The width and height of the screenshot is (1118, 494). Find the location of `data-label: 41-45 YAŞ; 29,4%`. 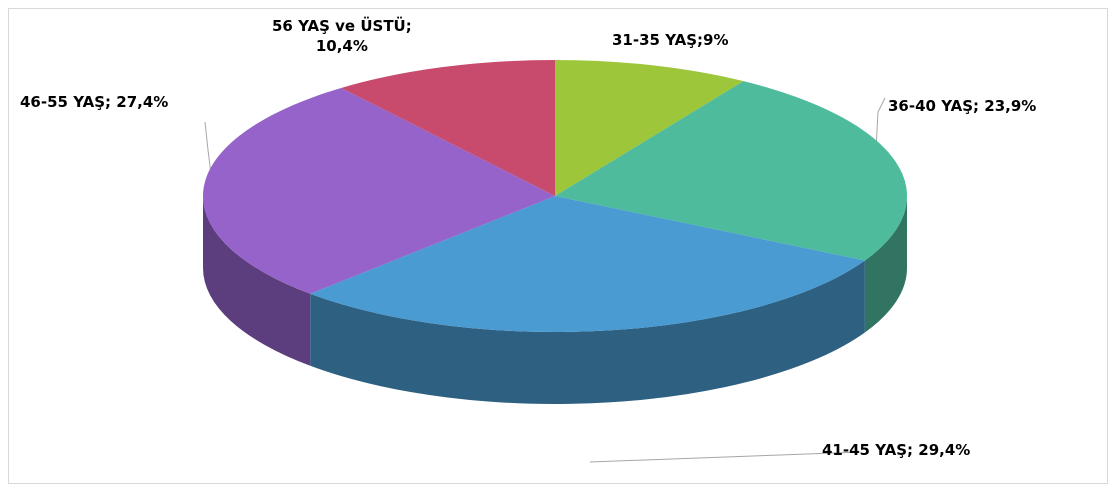

data-label: 41-45 YAŞ; 29,4% is located at coordinates (896, 450).